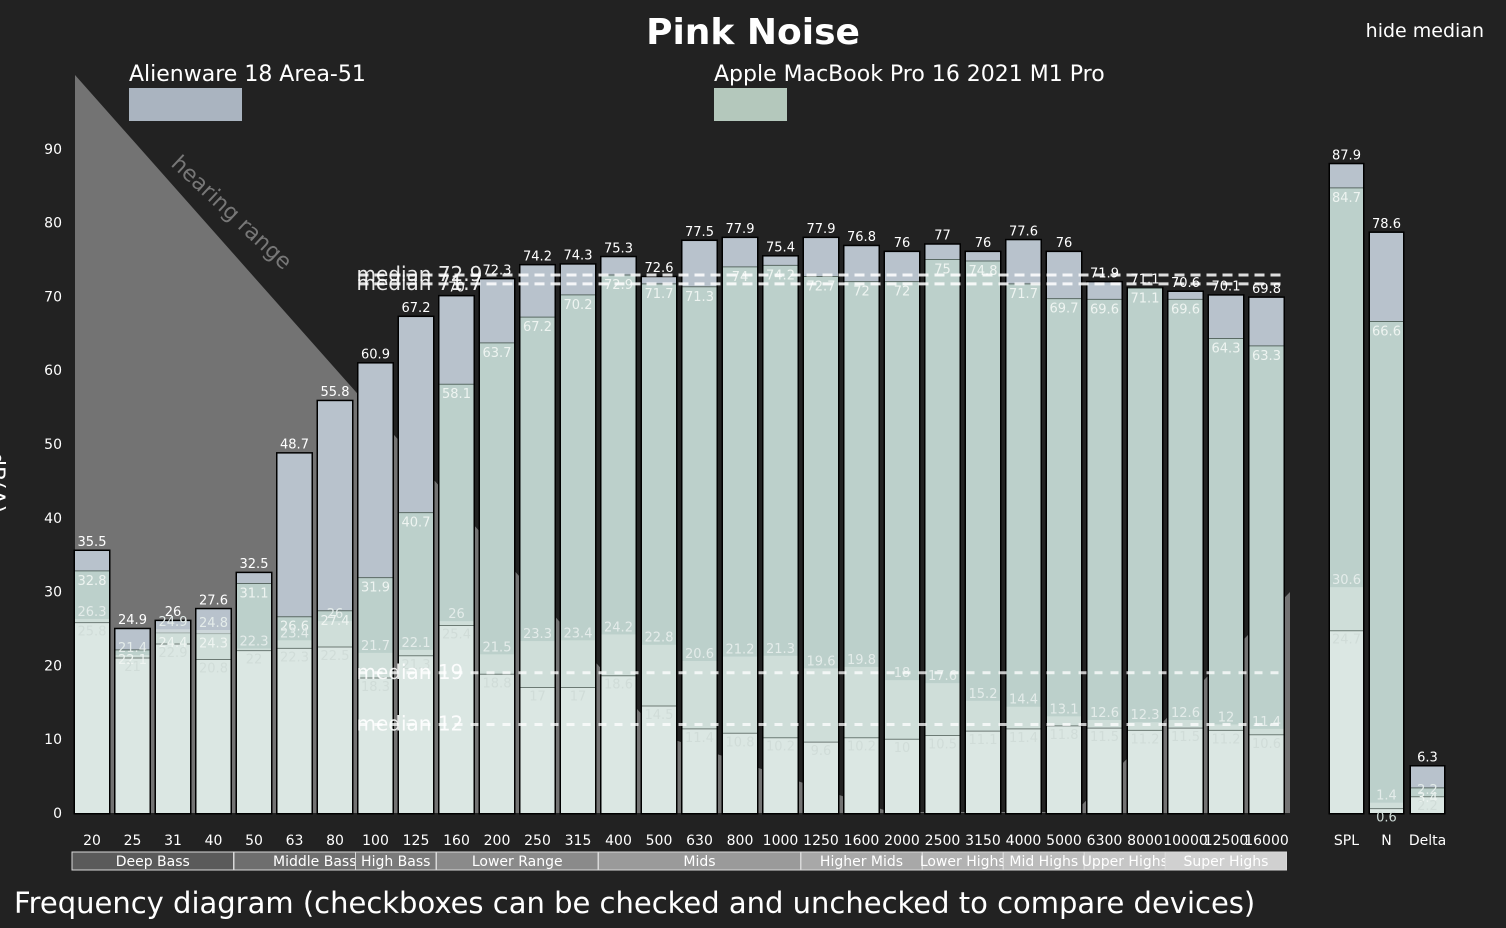 This screenshot has height=928, width=1506. I want to click on median-label: median 12, so click(410, 723).